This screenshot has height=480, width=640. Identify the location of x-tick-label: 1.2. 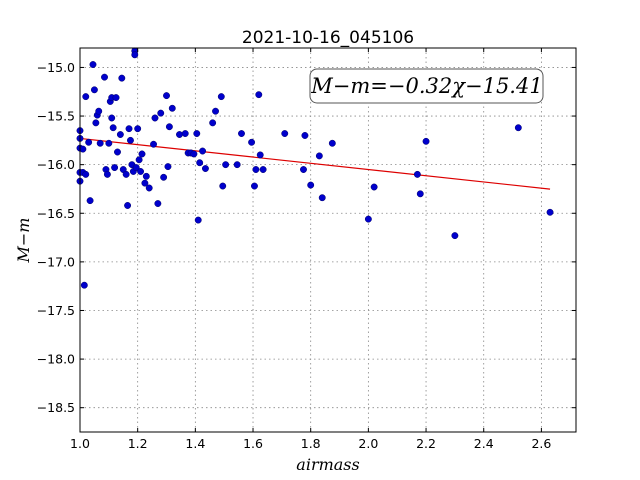
(138, 443).